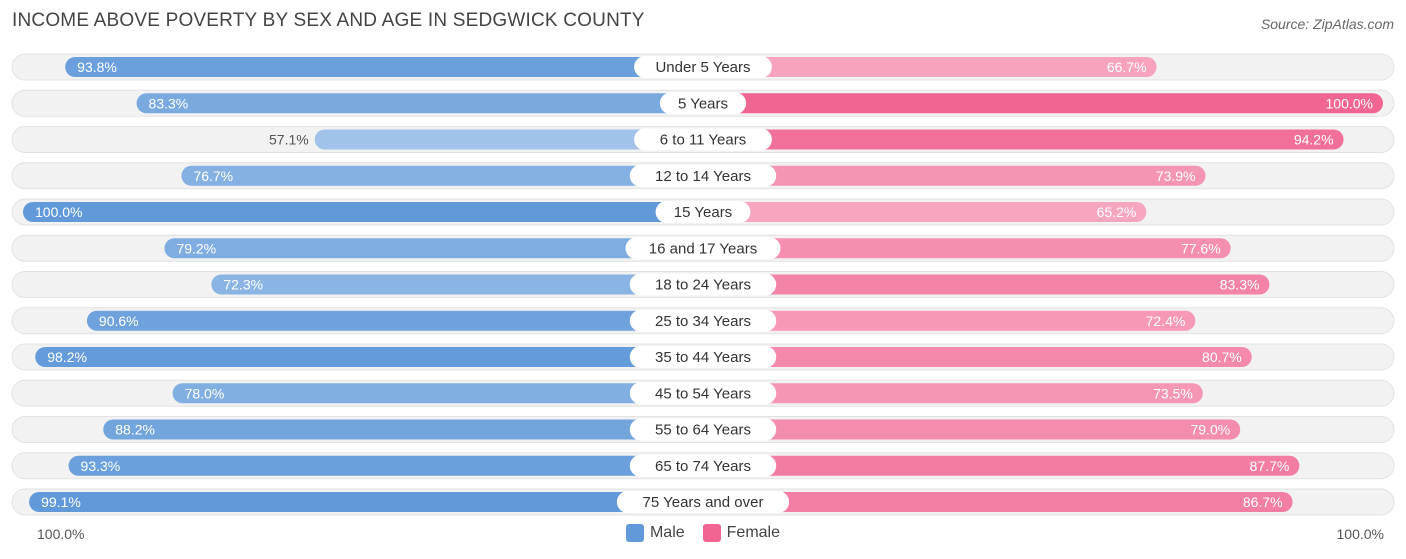  I want to click on category-label: 12 to 14 Years, so click(703, 176).